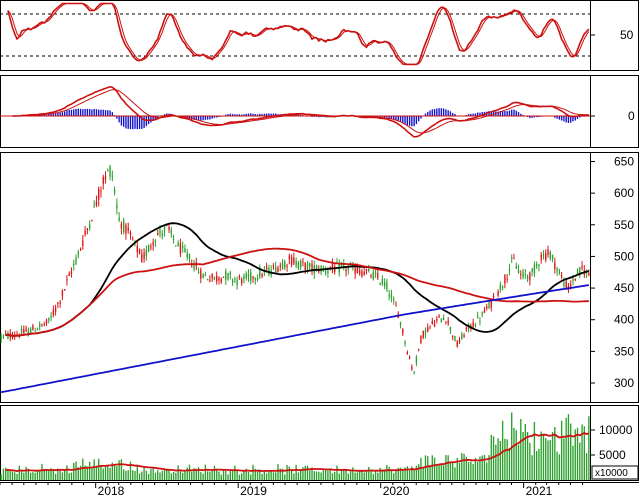 This screenshot has width=639, height=502. I want to click on price-y-tick-label: 600, so click(624, 193).